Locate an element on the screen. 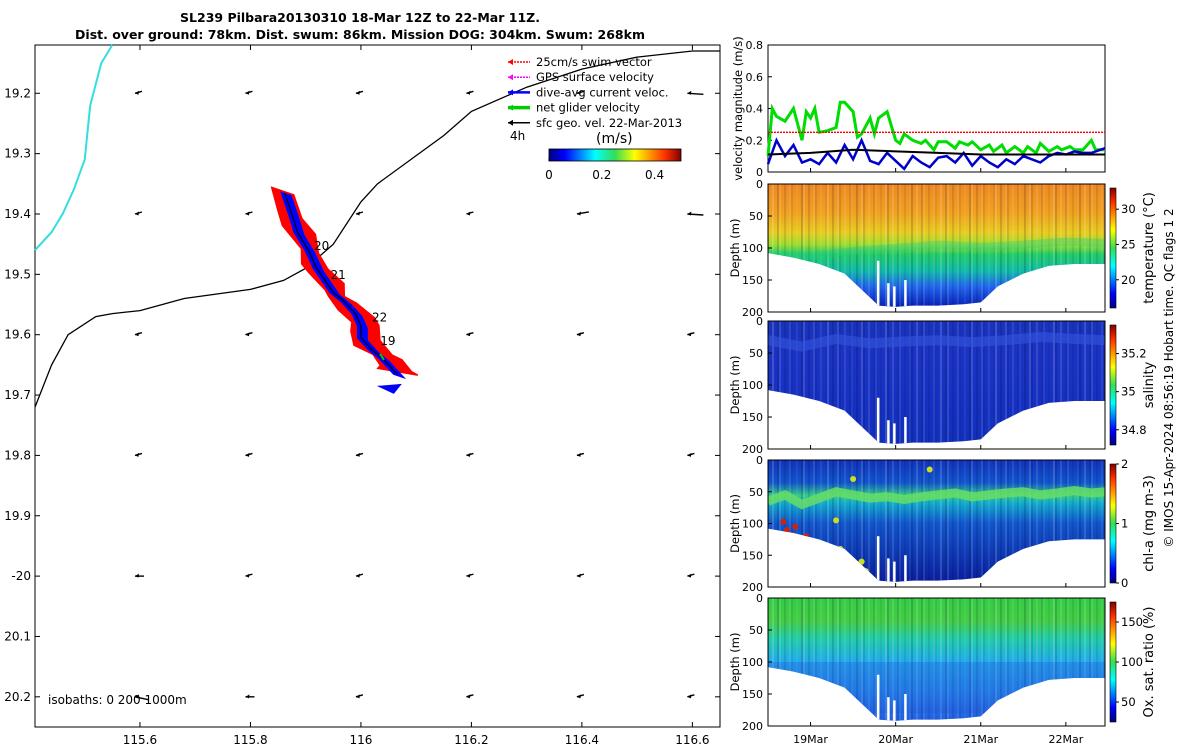 The width and height of the screenshot is (1200, 750). day-label: 22 is located at coordinates (379, 317).